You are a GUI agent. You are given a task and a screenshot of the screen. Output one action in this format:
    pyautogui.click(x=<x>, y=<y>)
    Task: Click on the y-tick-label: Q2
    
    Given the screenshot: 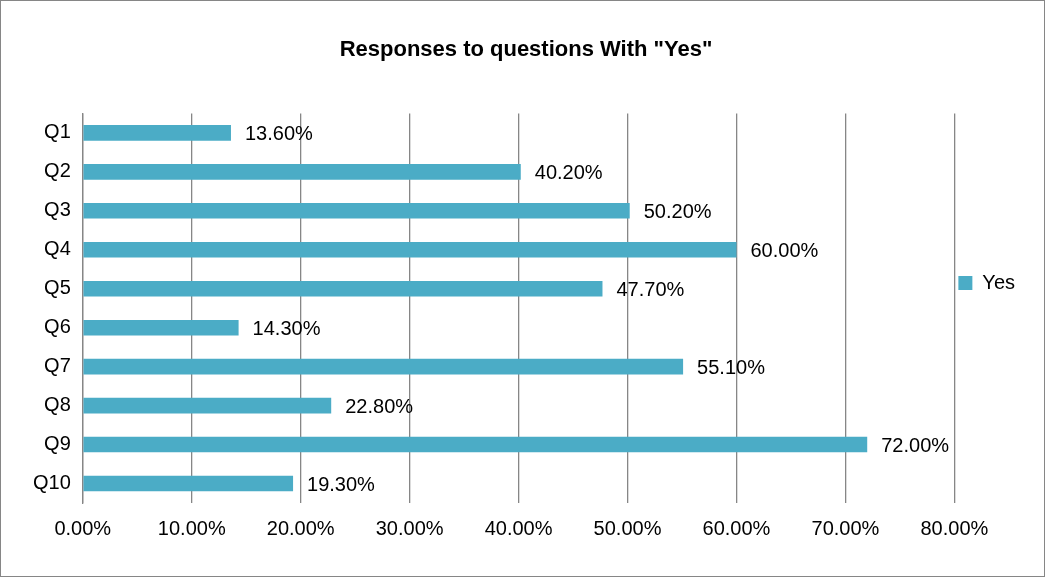 What is the action you would take?
    pyautogui.click(x=57, y=170)
    